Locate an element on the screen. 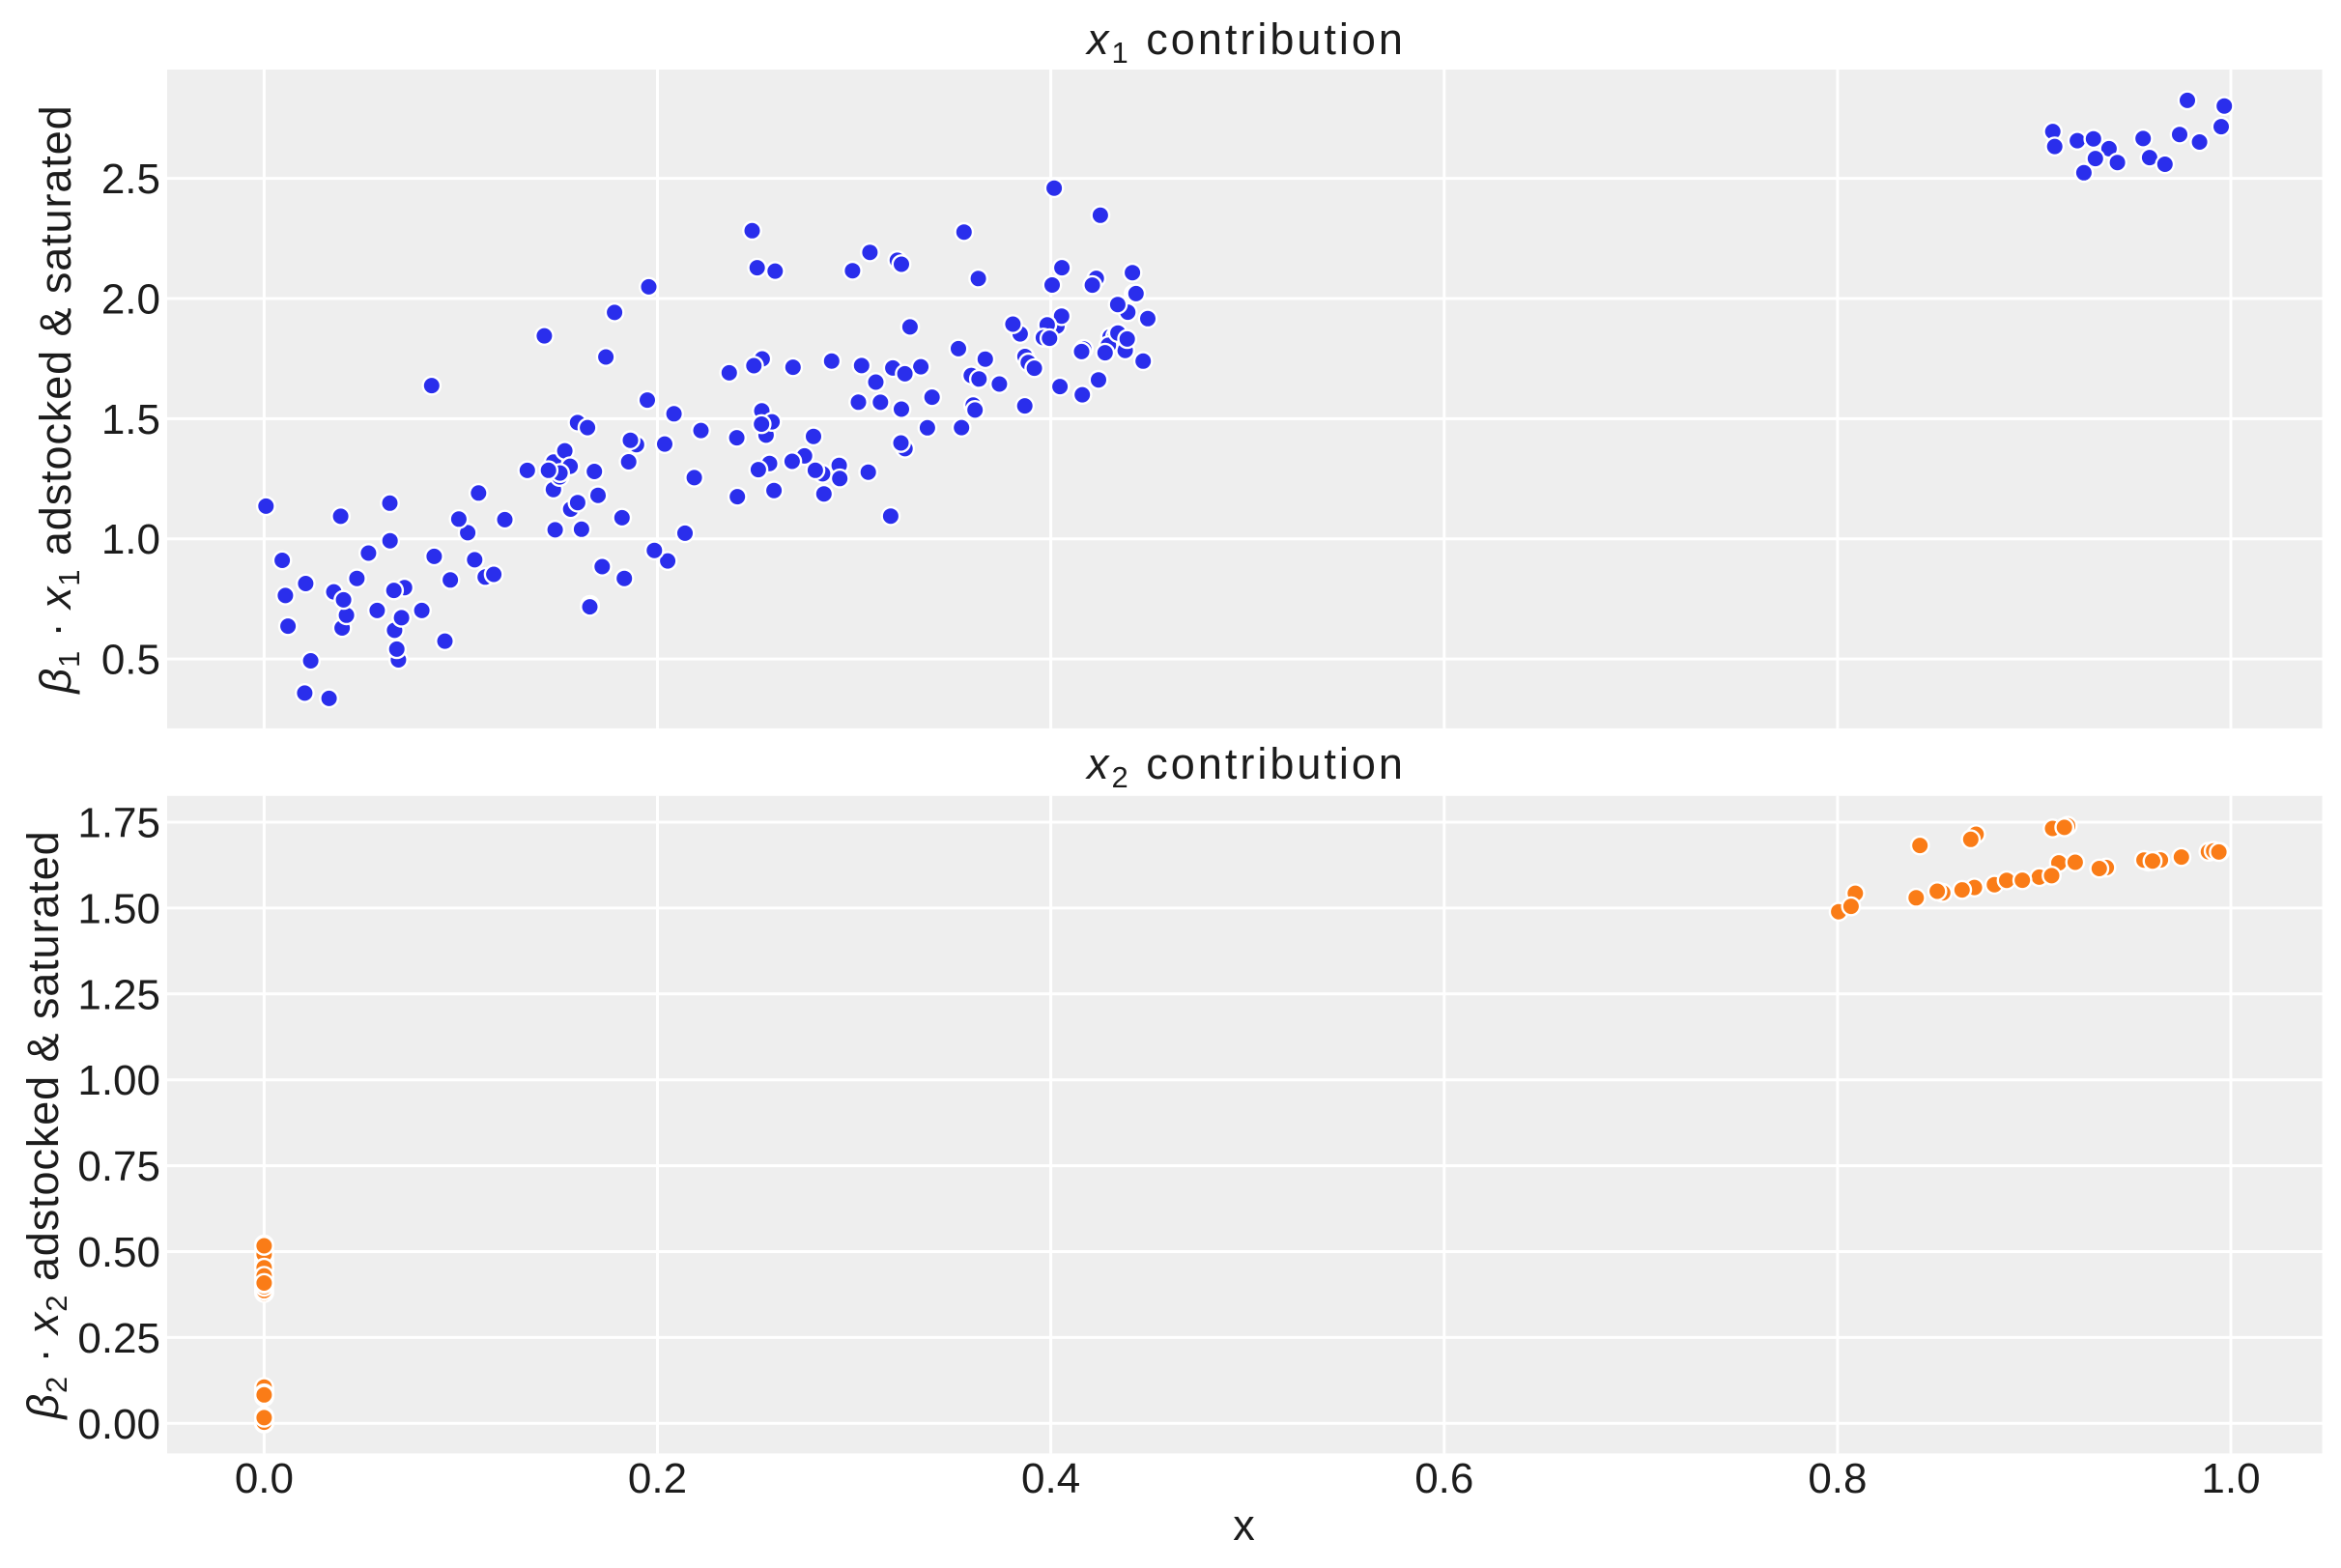 Image resolution: width=2341 pixels, height=1568 pixels. svg-text: 1.25 is located at coordinates (119, 994).